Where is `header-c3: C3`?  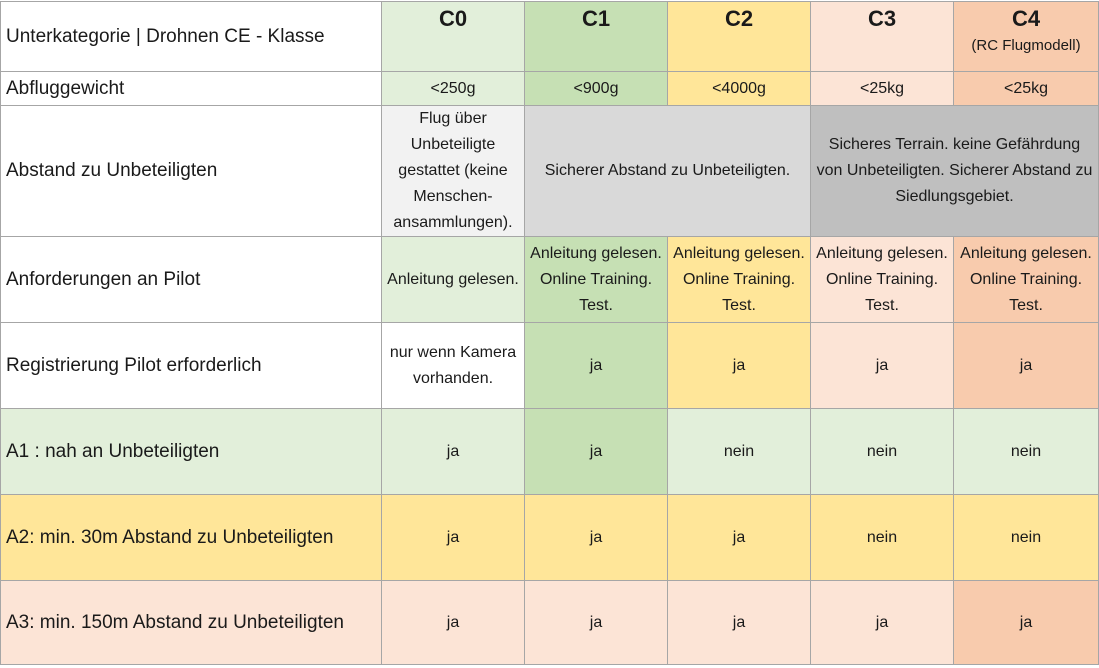 header-c3: C3 is located at coordinates (882, 36).